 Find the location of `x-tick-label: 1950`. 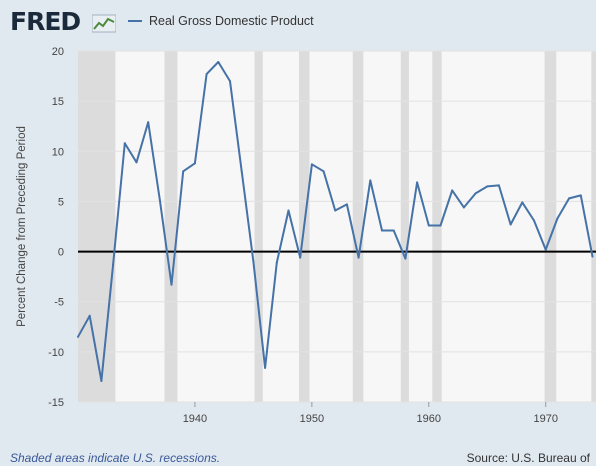

x-tick-label: 1950 is located at coordinates (312, 419).